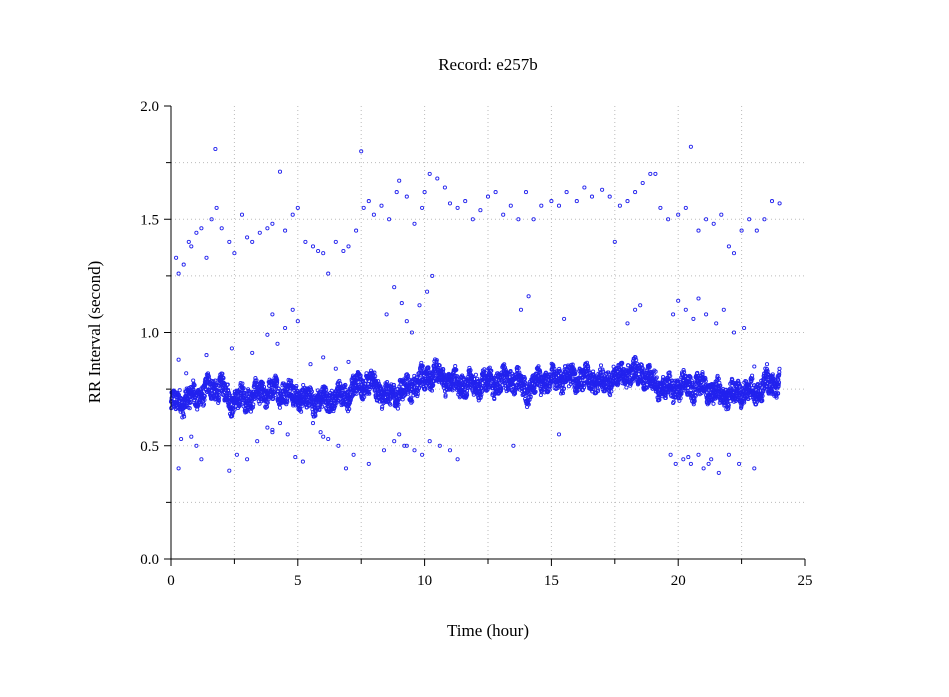  What do you see at coordinates (171, 581) in the screenshot?
I see `x-tick-label: 0` at bounding box center [171, 581].